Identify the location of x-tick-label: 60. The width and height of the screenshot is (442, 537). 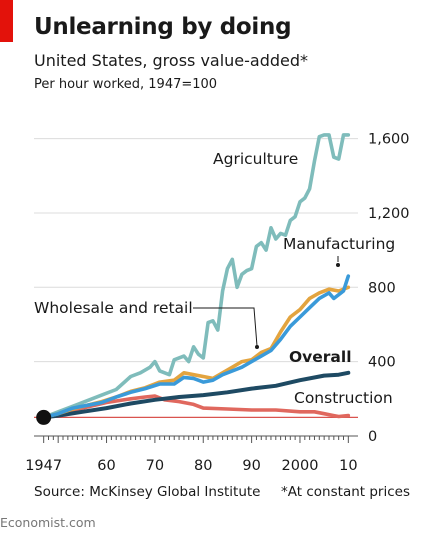
(106, 466).